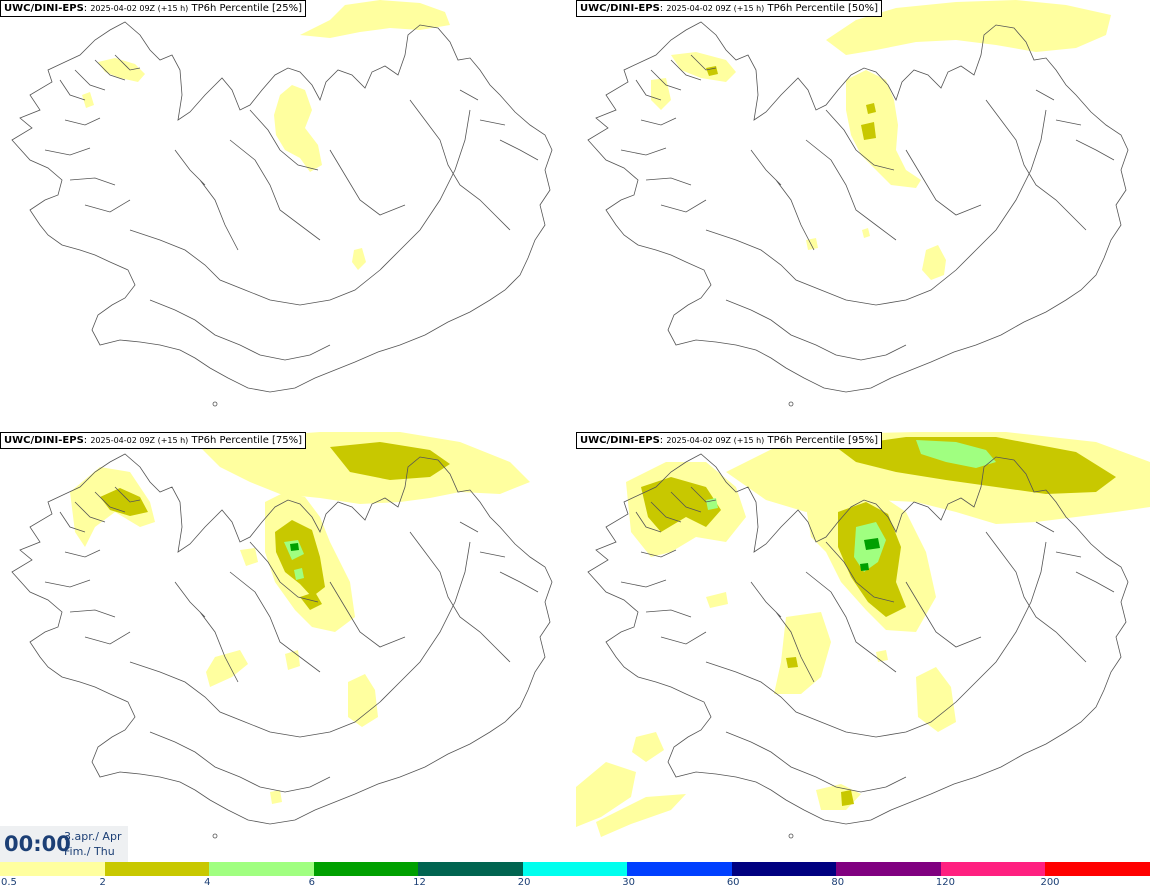 This screenshot has height=891, width=1150. Describe the element at coordinates (37, 844) in the screenshot. I see `valid-time: 00:00` at that location.